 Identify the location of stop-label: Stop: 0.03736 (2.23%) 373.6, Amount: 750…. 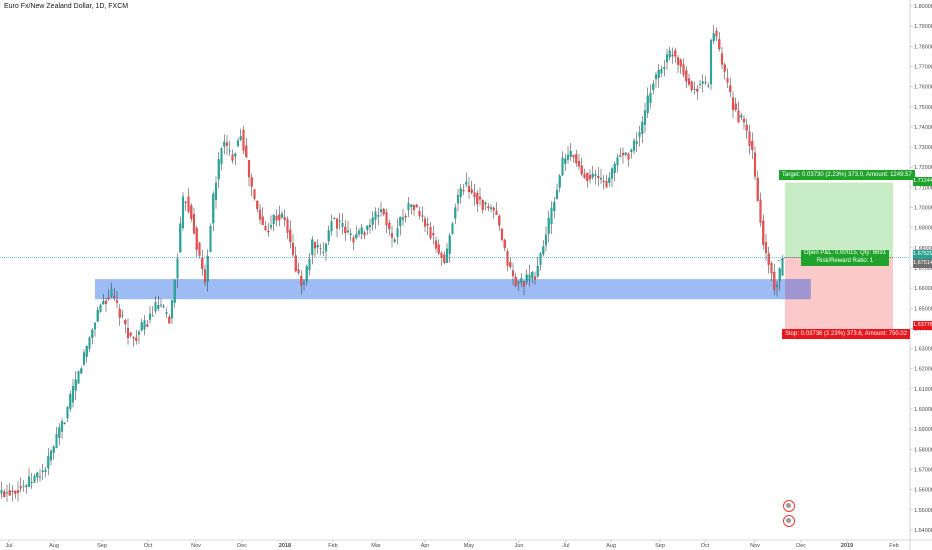
(846, 334).